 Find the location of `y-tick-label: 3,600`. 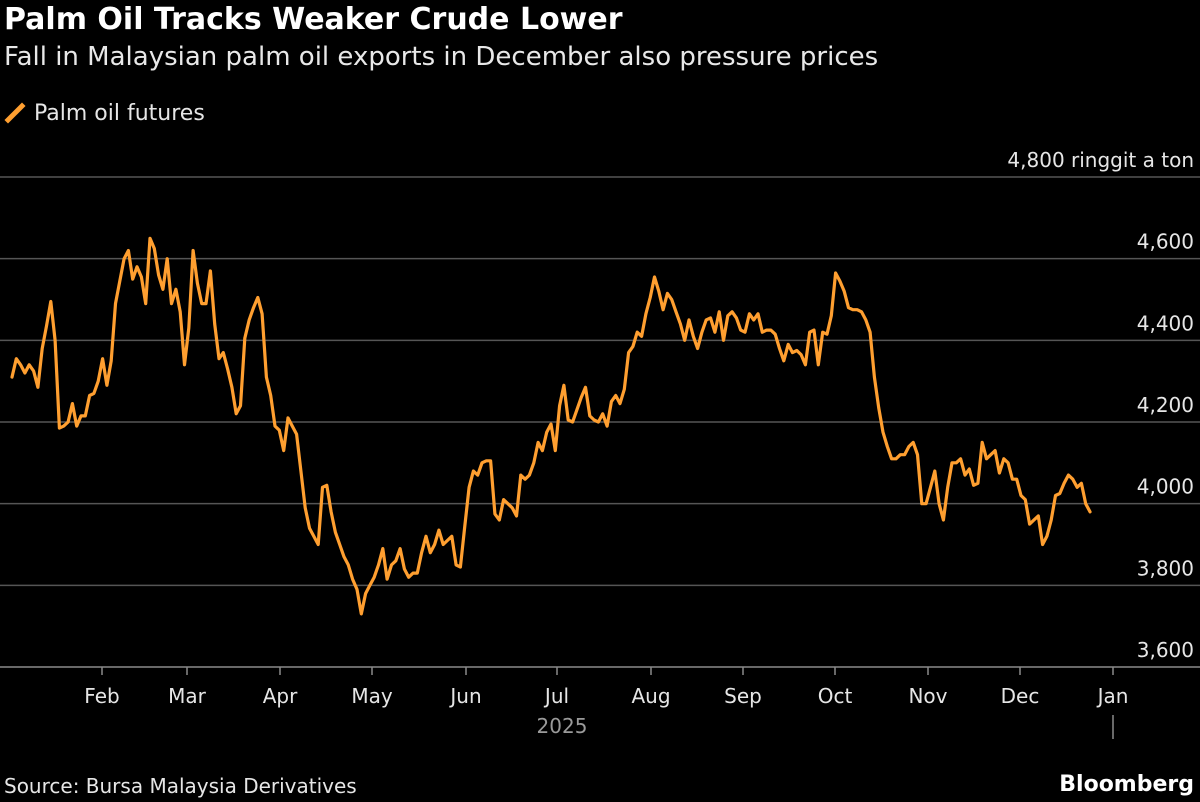

y-tick-label: 3,600 is located at coordinates (1165, 650).